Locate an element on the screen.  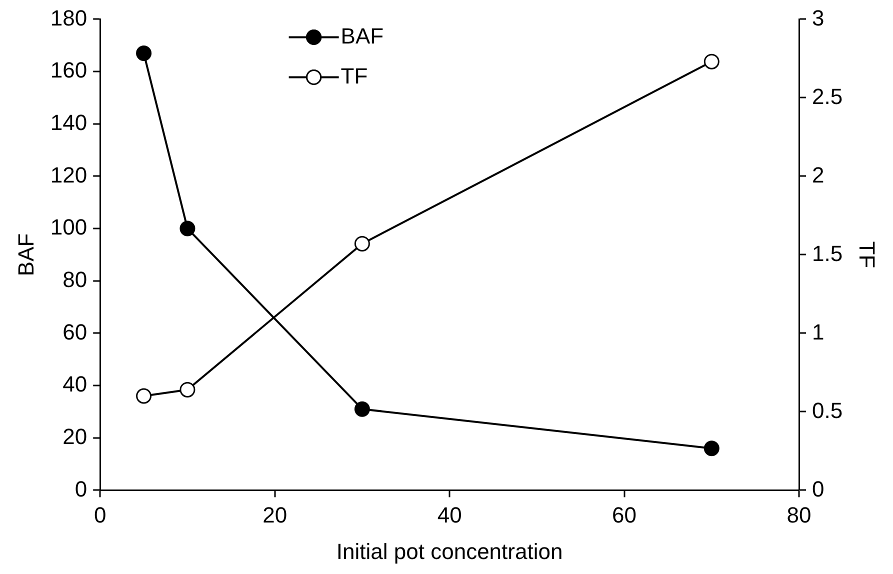
y2-tick-label: 3 is located at coordinates (818, 17).